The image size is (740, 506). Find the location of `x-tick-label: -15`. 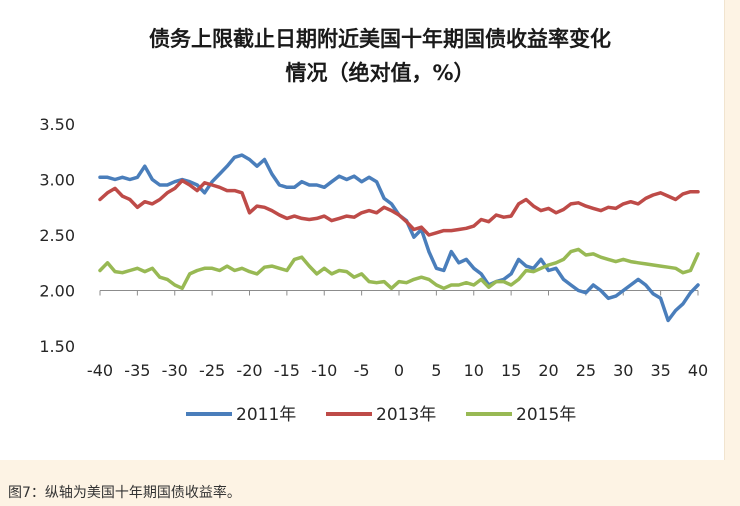

x-tick-label: -15 is located at coordinates (287, 370).